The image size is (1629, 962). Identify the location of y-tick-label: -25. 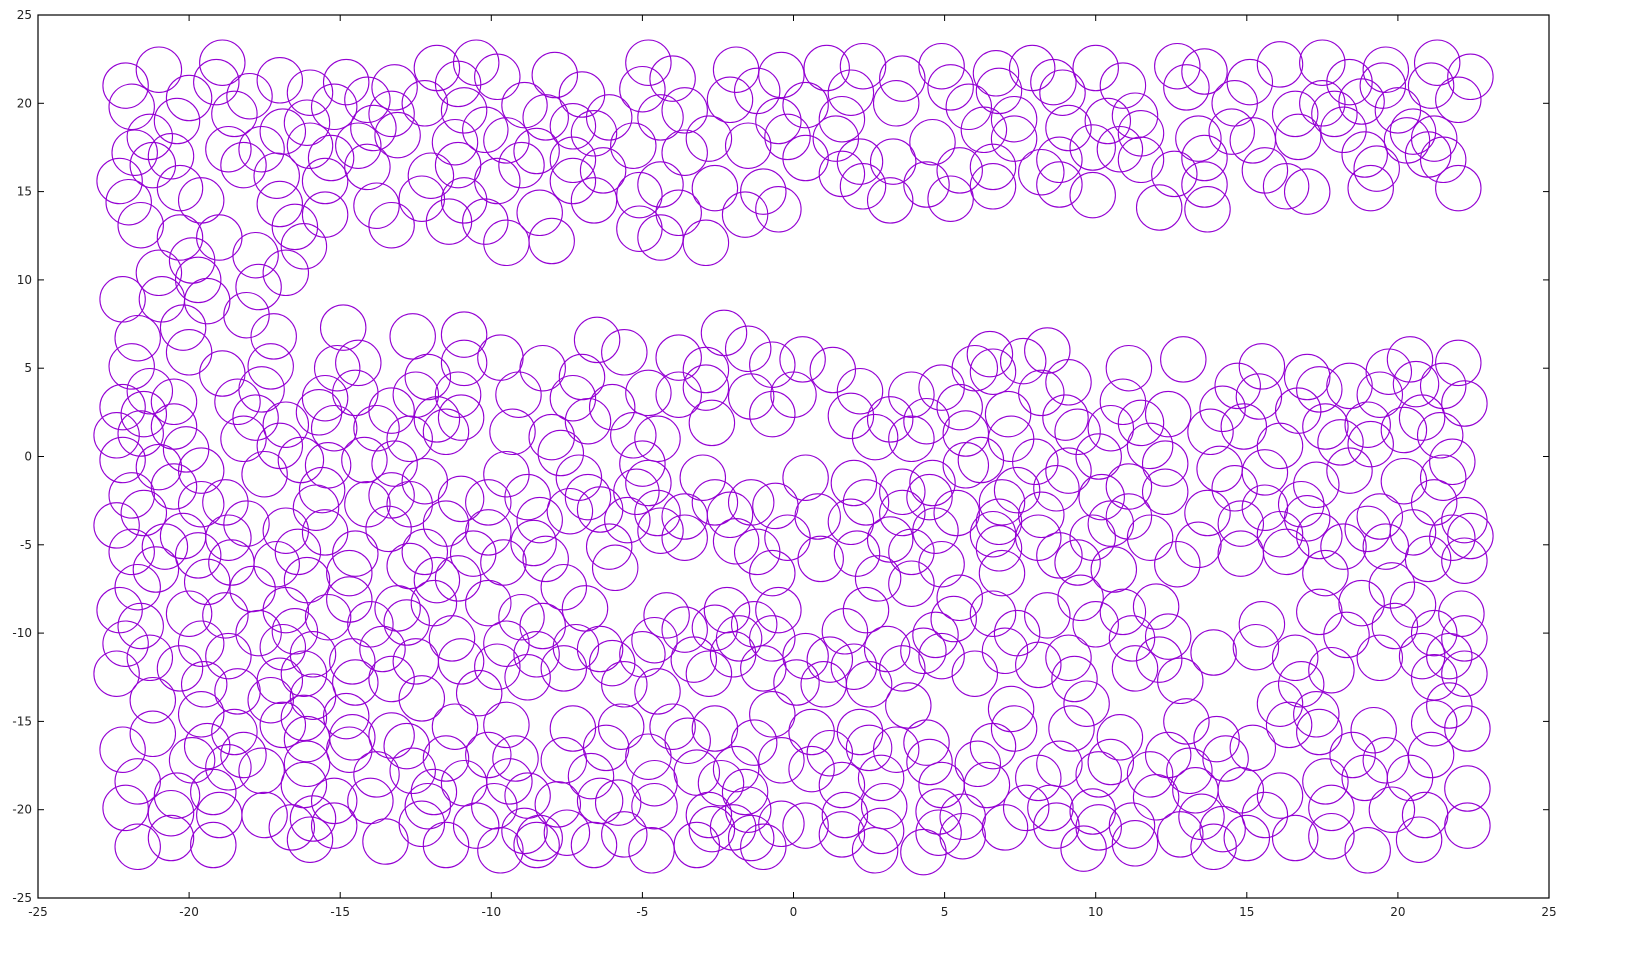
(22, 898).